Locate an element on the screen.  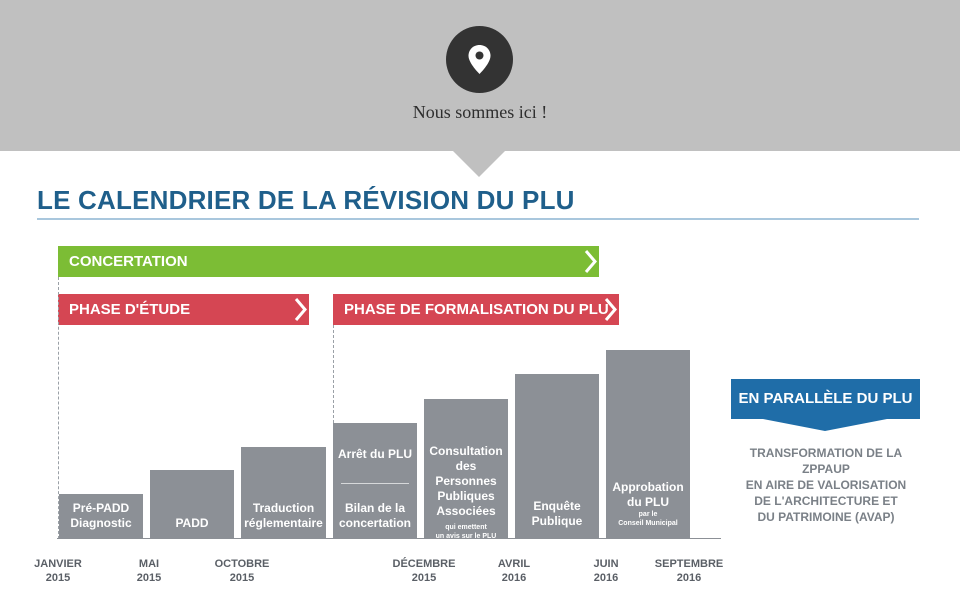
step-enquete: Enquête Publique is located at coordinates (557, 456).